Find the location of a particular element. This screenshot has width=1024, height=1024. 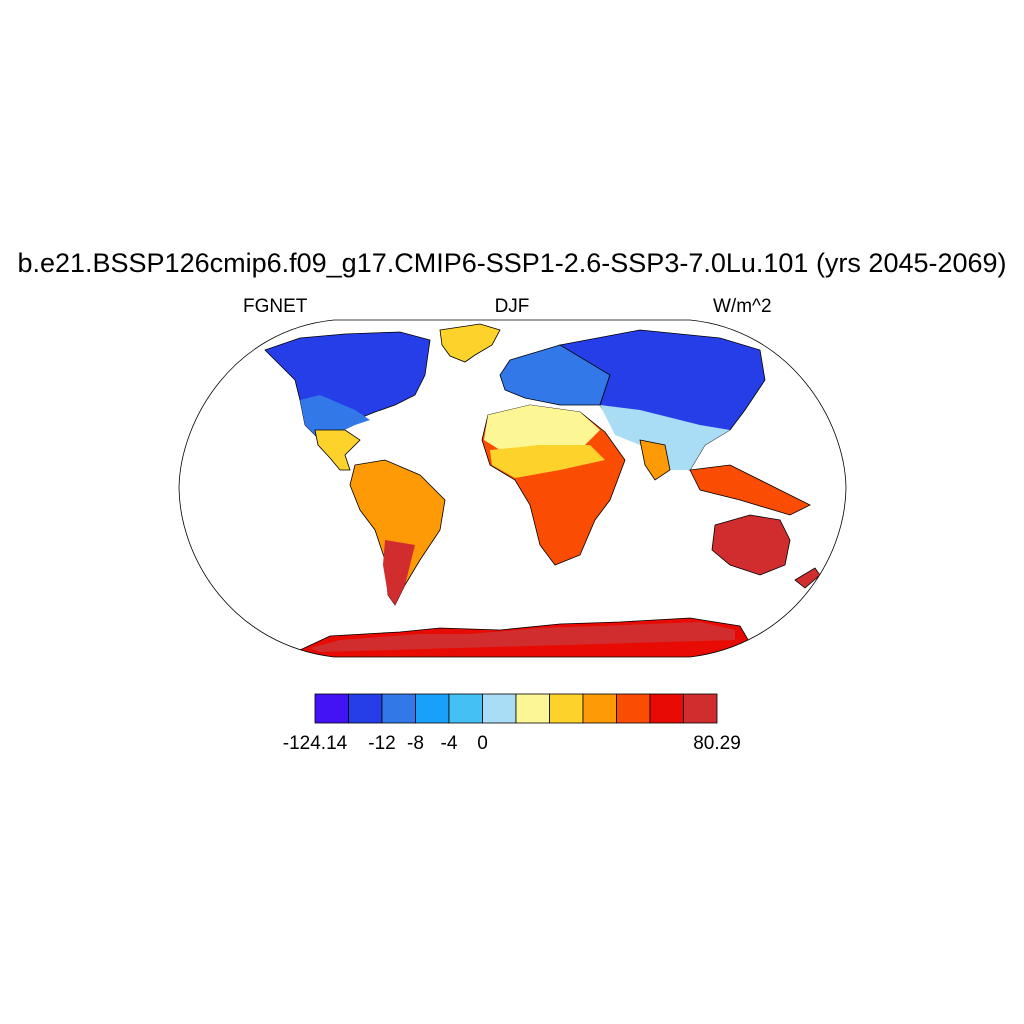

units-label: W/m^2 is located at coordinates (742, 306).